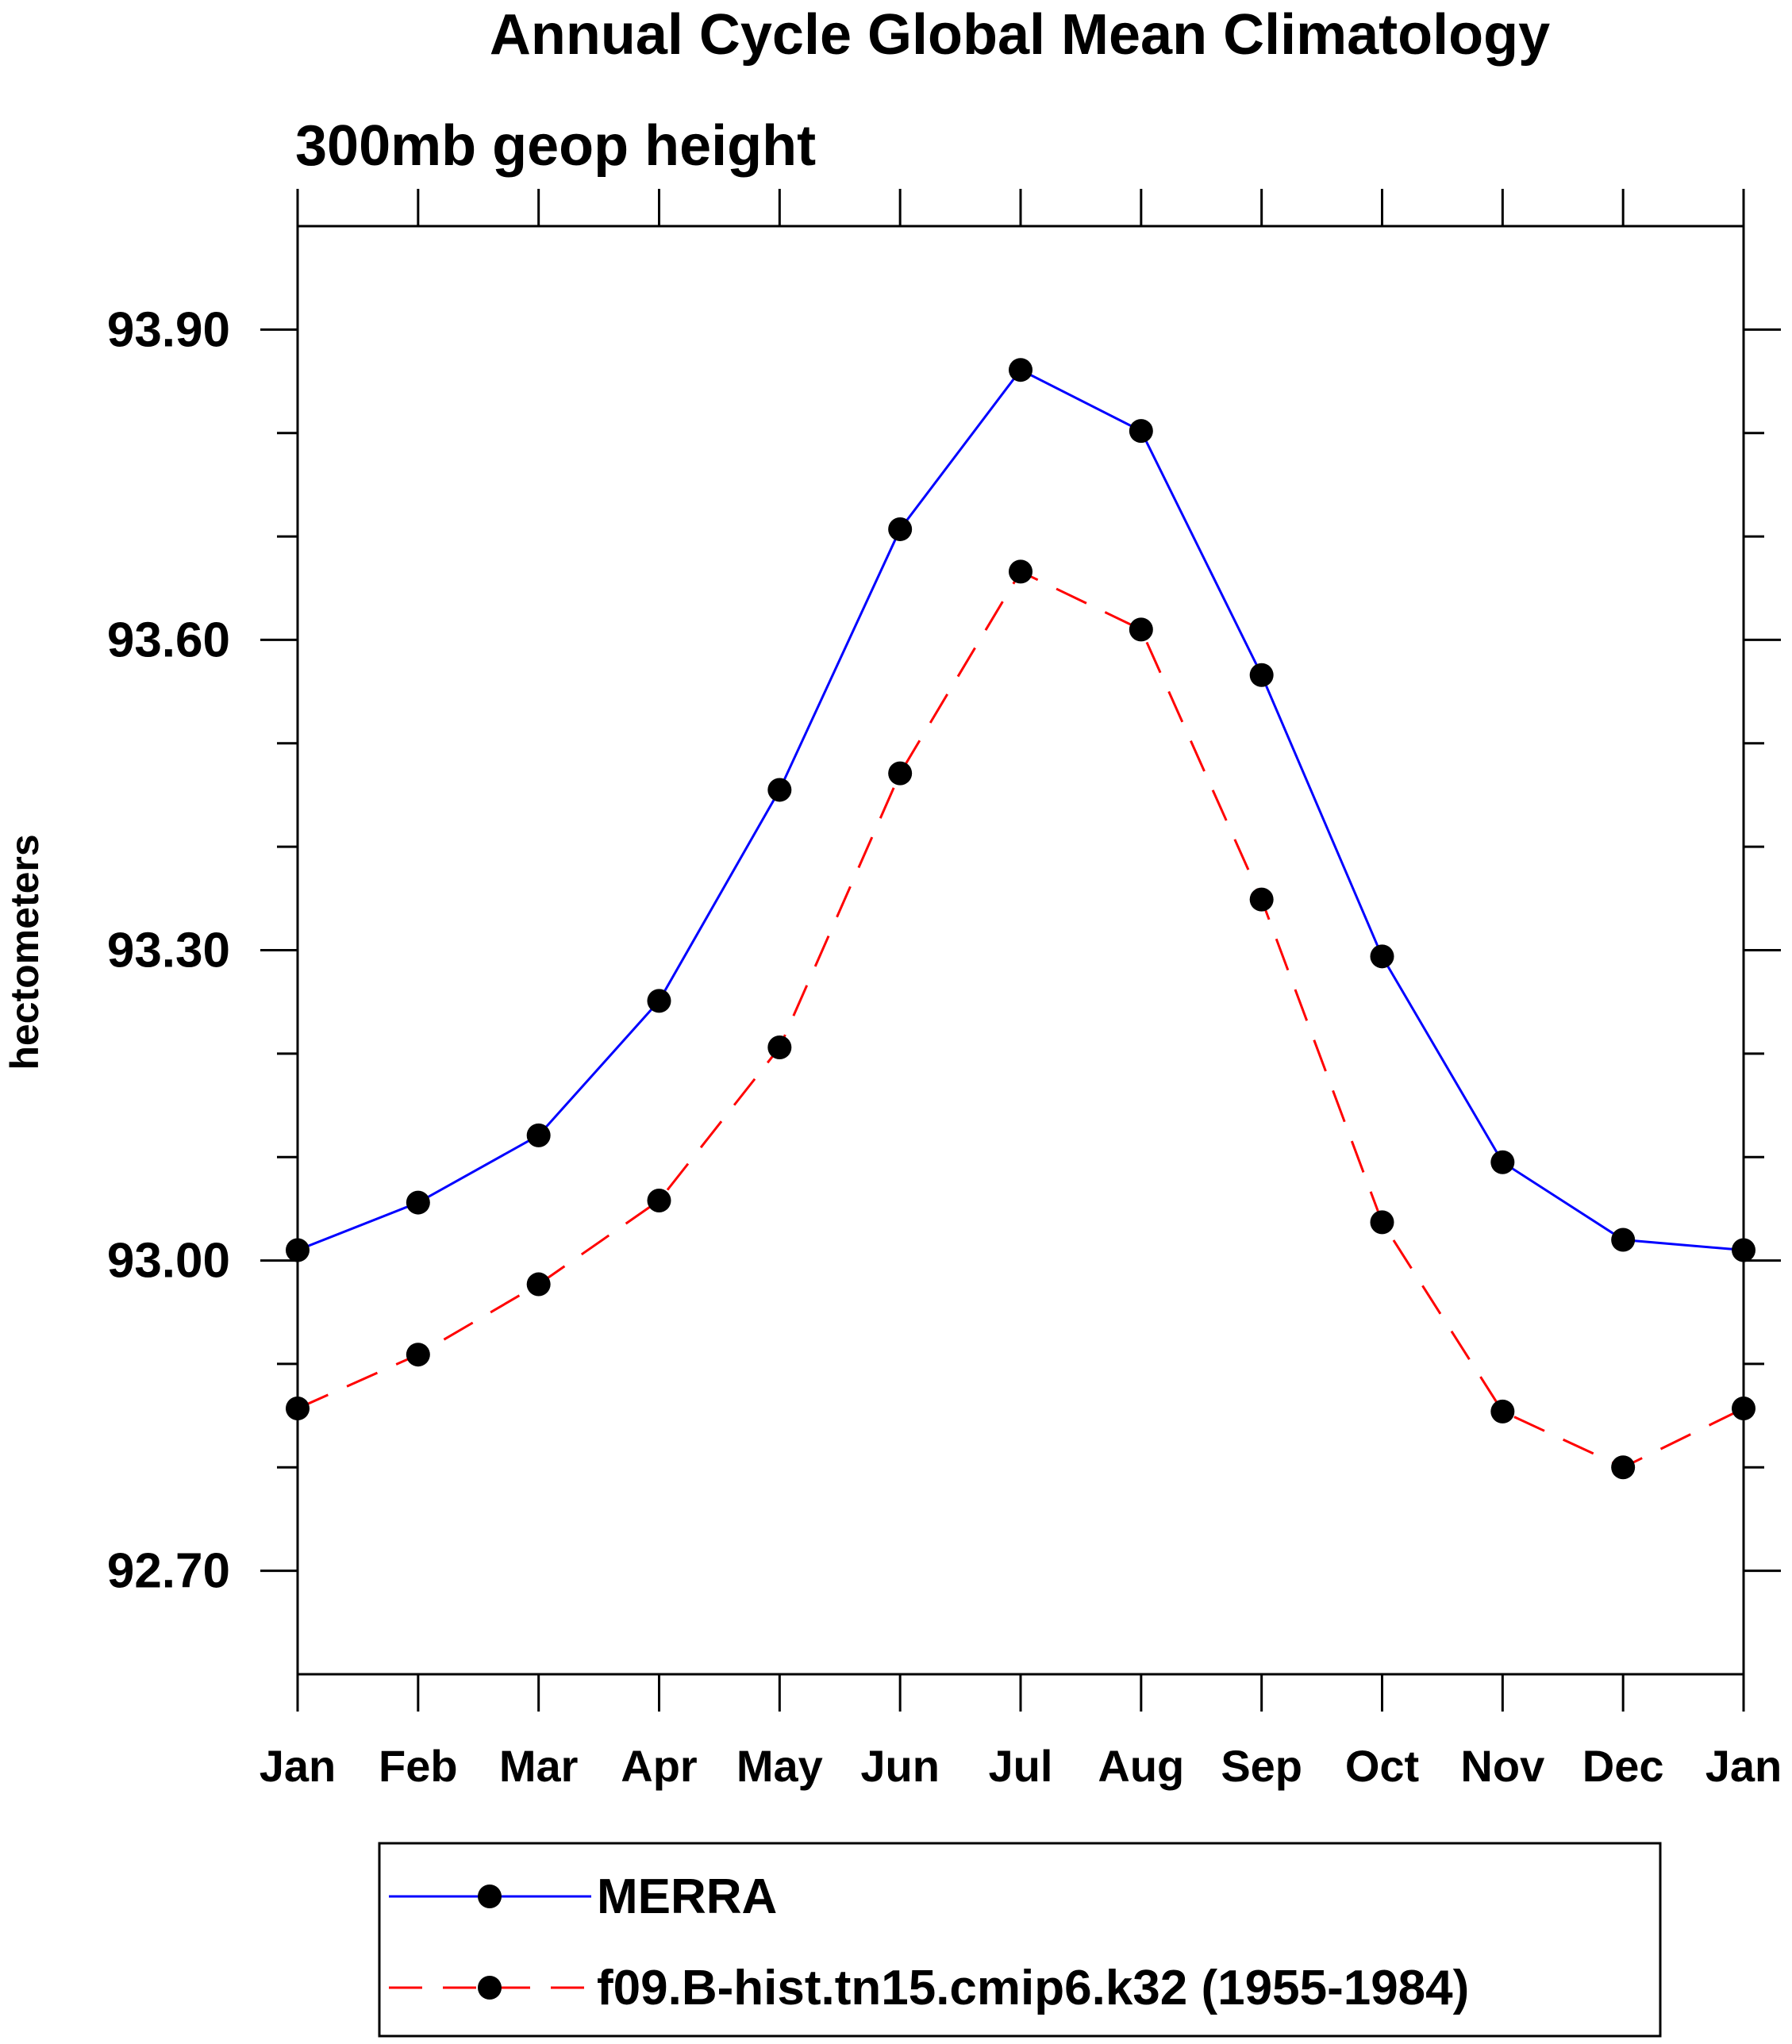 Image resolution: width=1792 pixels, height=2044 pixels. Describe the element at coordinates (659, 1766) in the screenshot. I see `x-tick-label: Apr` at that location.